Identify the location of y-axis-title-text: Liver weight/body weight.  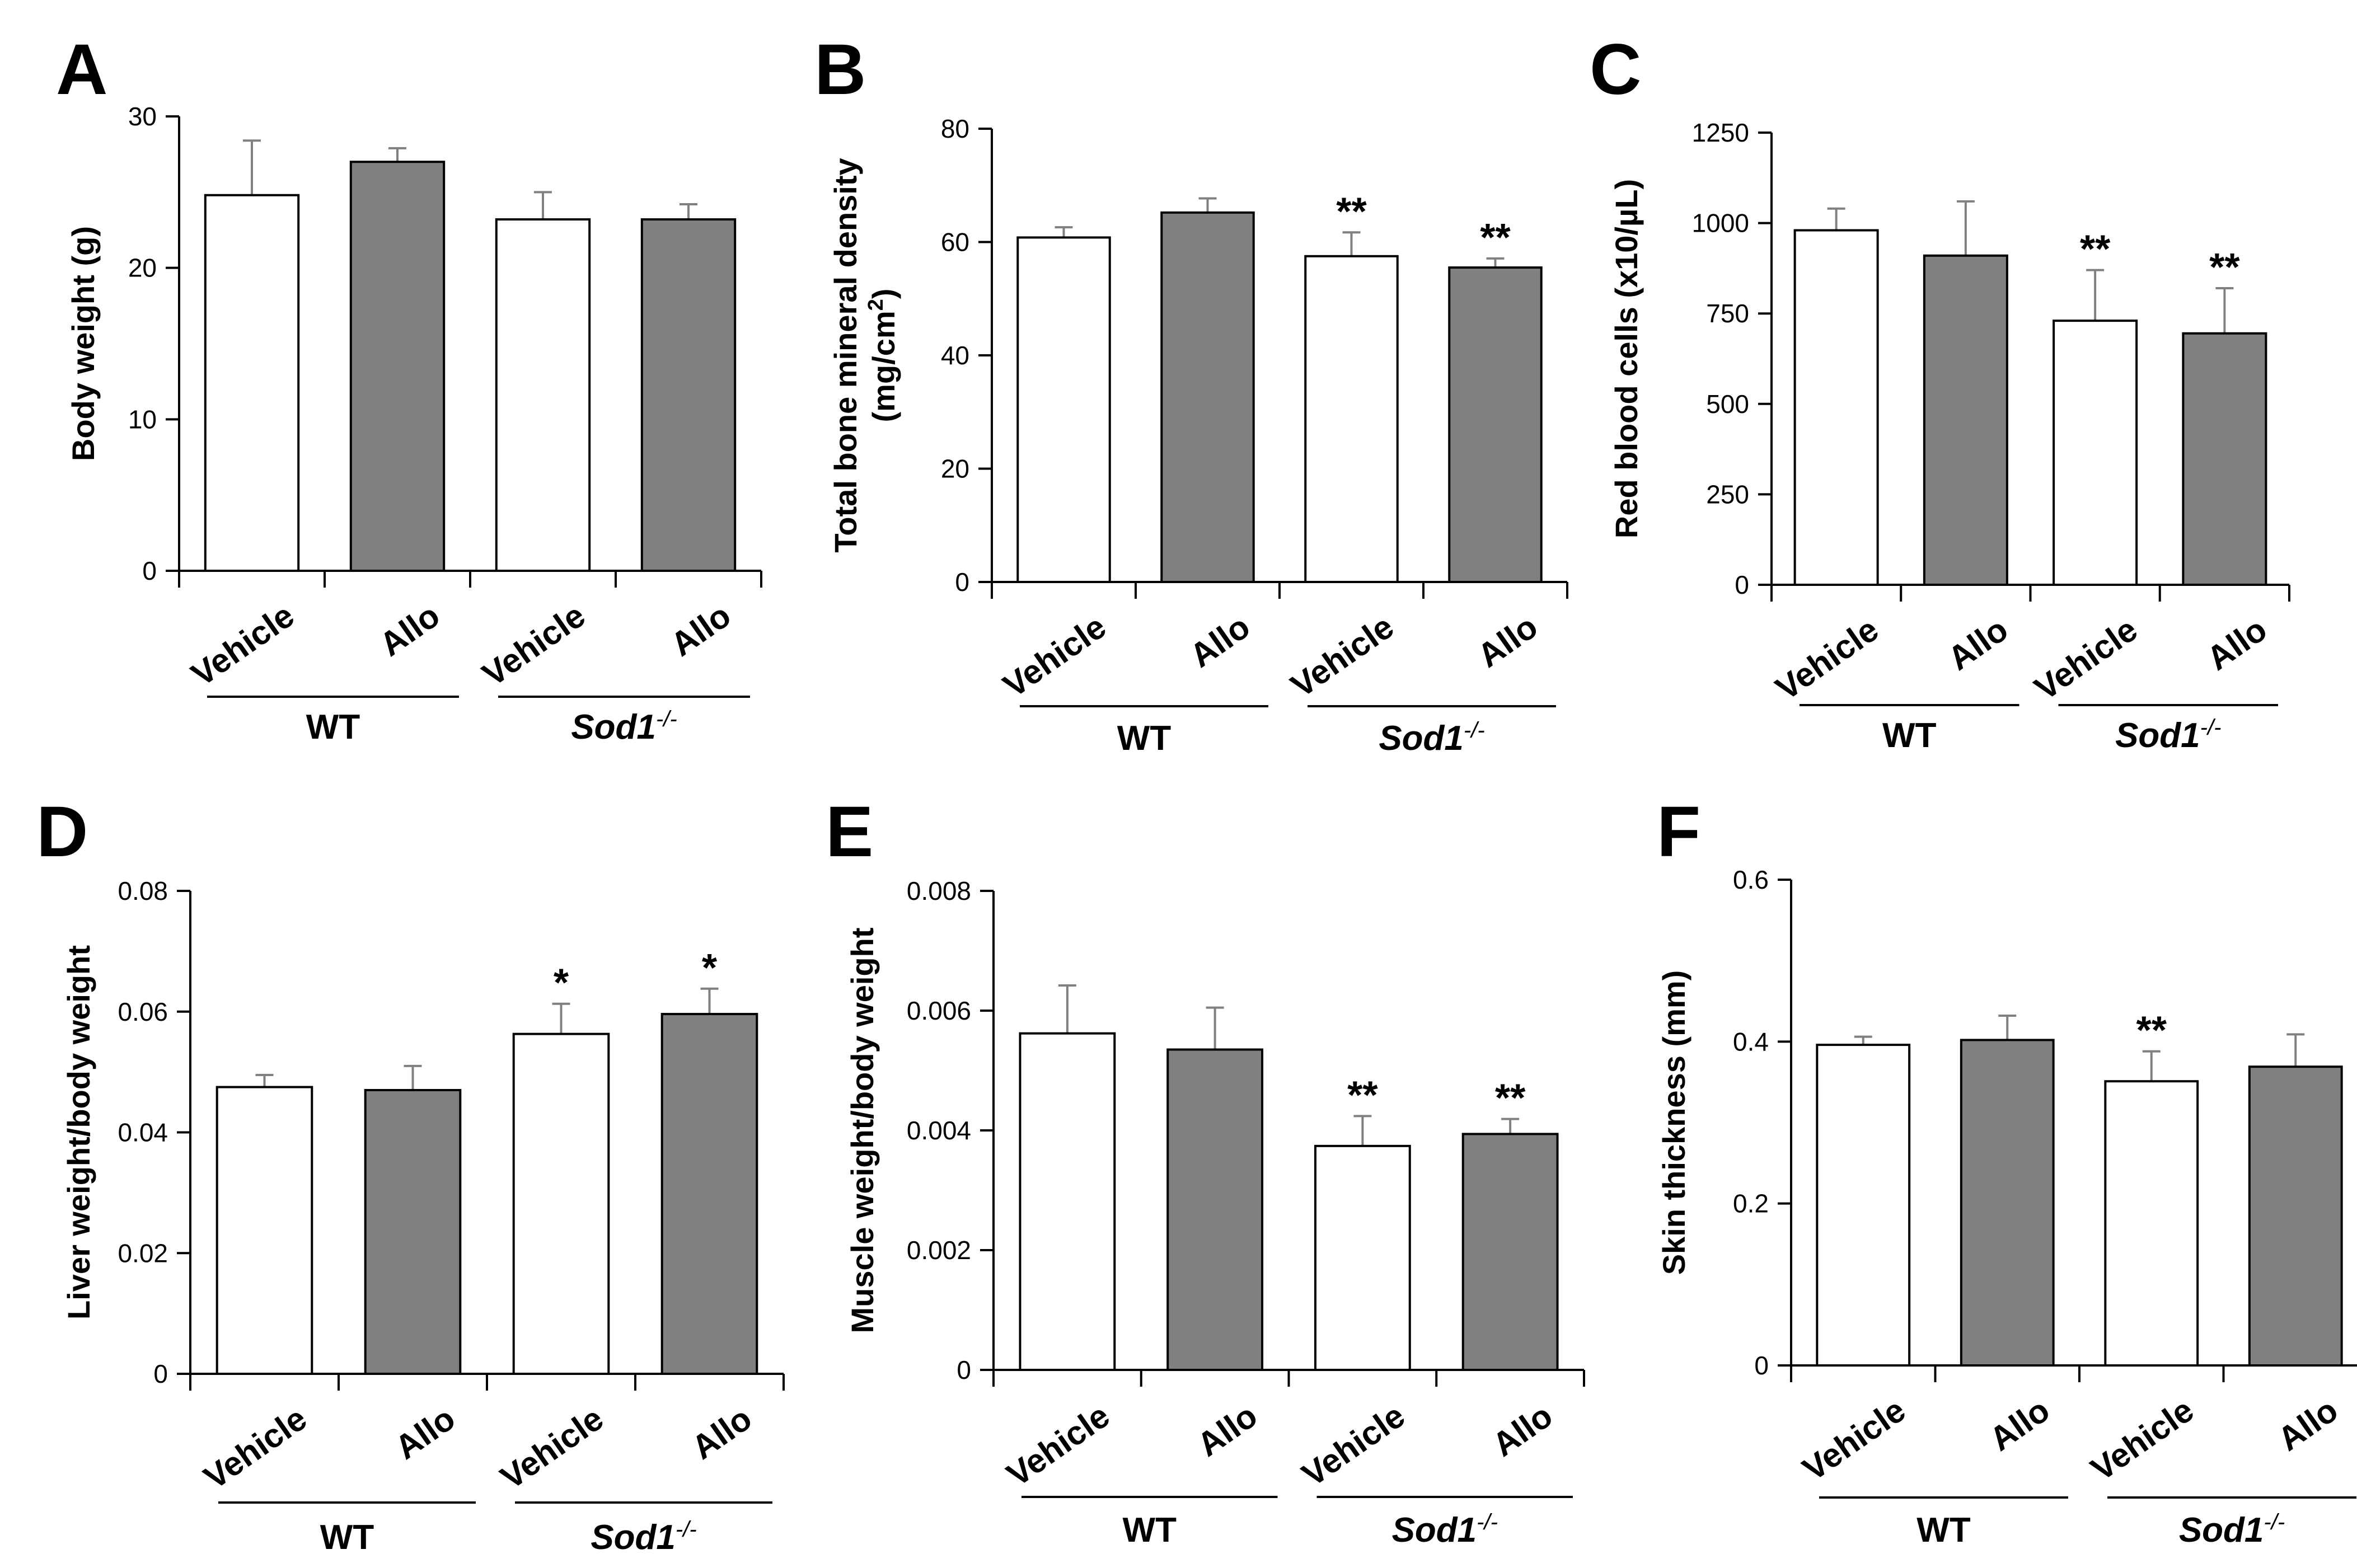
(79, 1133).